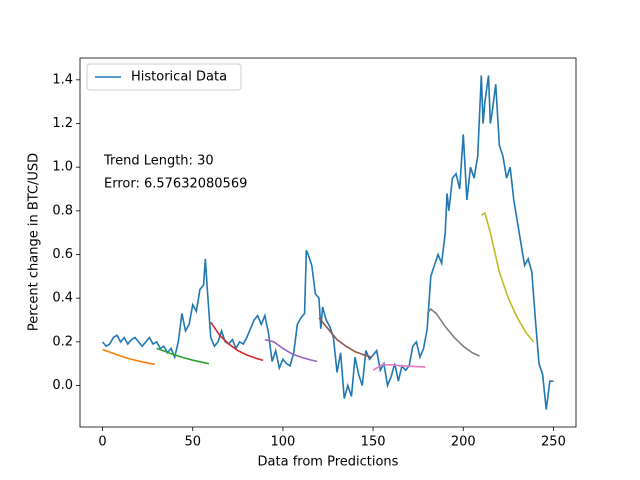 The height and width of the screenshot is (480, 640). I want to click on x-tick-label: 150, so click(373, 442).